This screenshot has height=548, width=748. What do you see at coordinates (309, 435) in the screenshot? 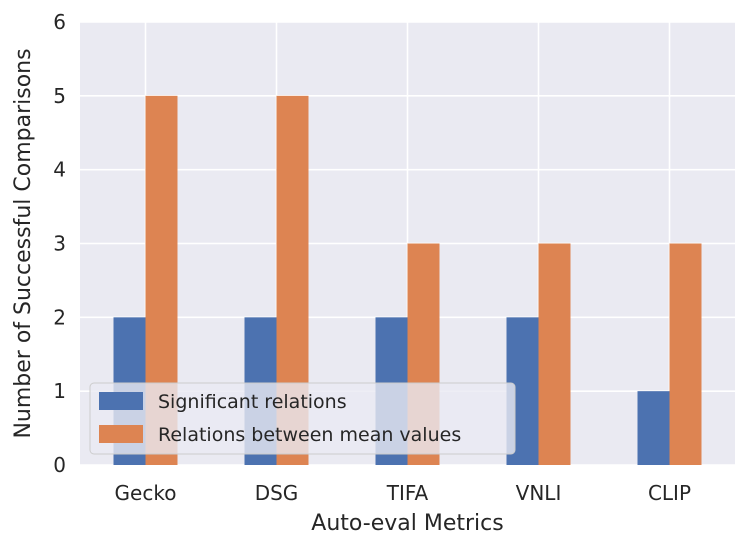
I see `legend-label: Relations between mean values` at bounding box center [309, 435].